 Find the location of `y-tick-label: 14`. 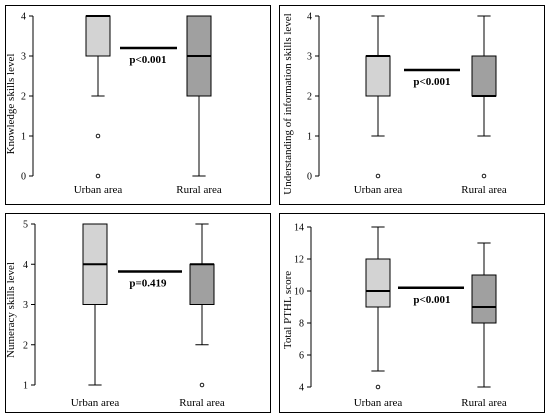

y-tick-label: 14 is located at coordinates (299, 228).